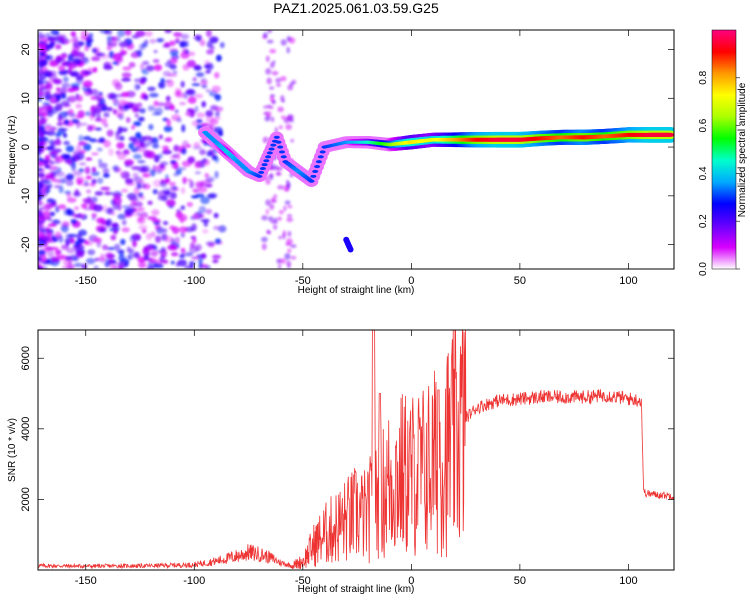  What do you see at coordinates (703, 269) in the screenshot?
I see `colorbar-tick-label: 0.0` at bounding box center [703, 269].